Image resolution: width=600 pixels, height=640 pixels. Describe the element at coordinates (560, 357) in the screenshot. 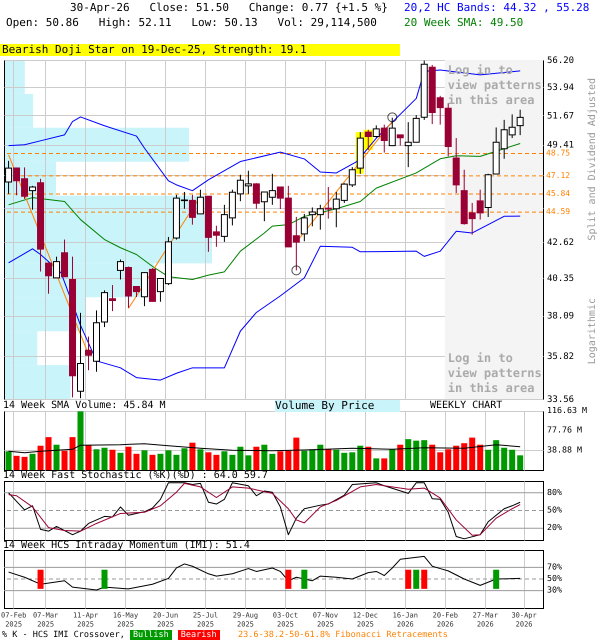

I see `y-tick-label: 35.82` at that location.